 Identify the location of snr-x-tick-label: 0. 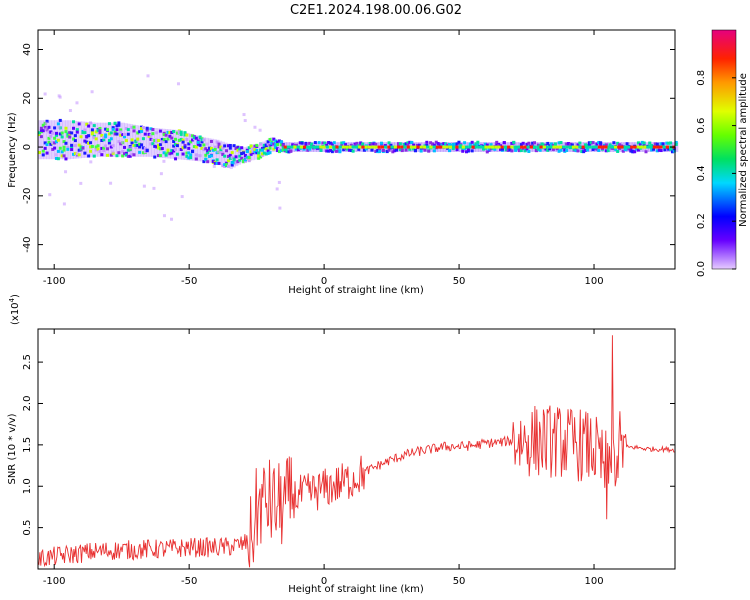
(324, 581).